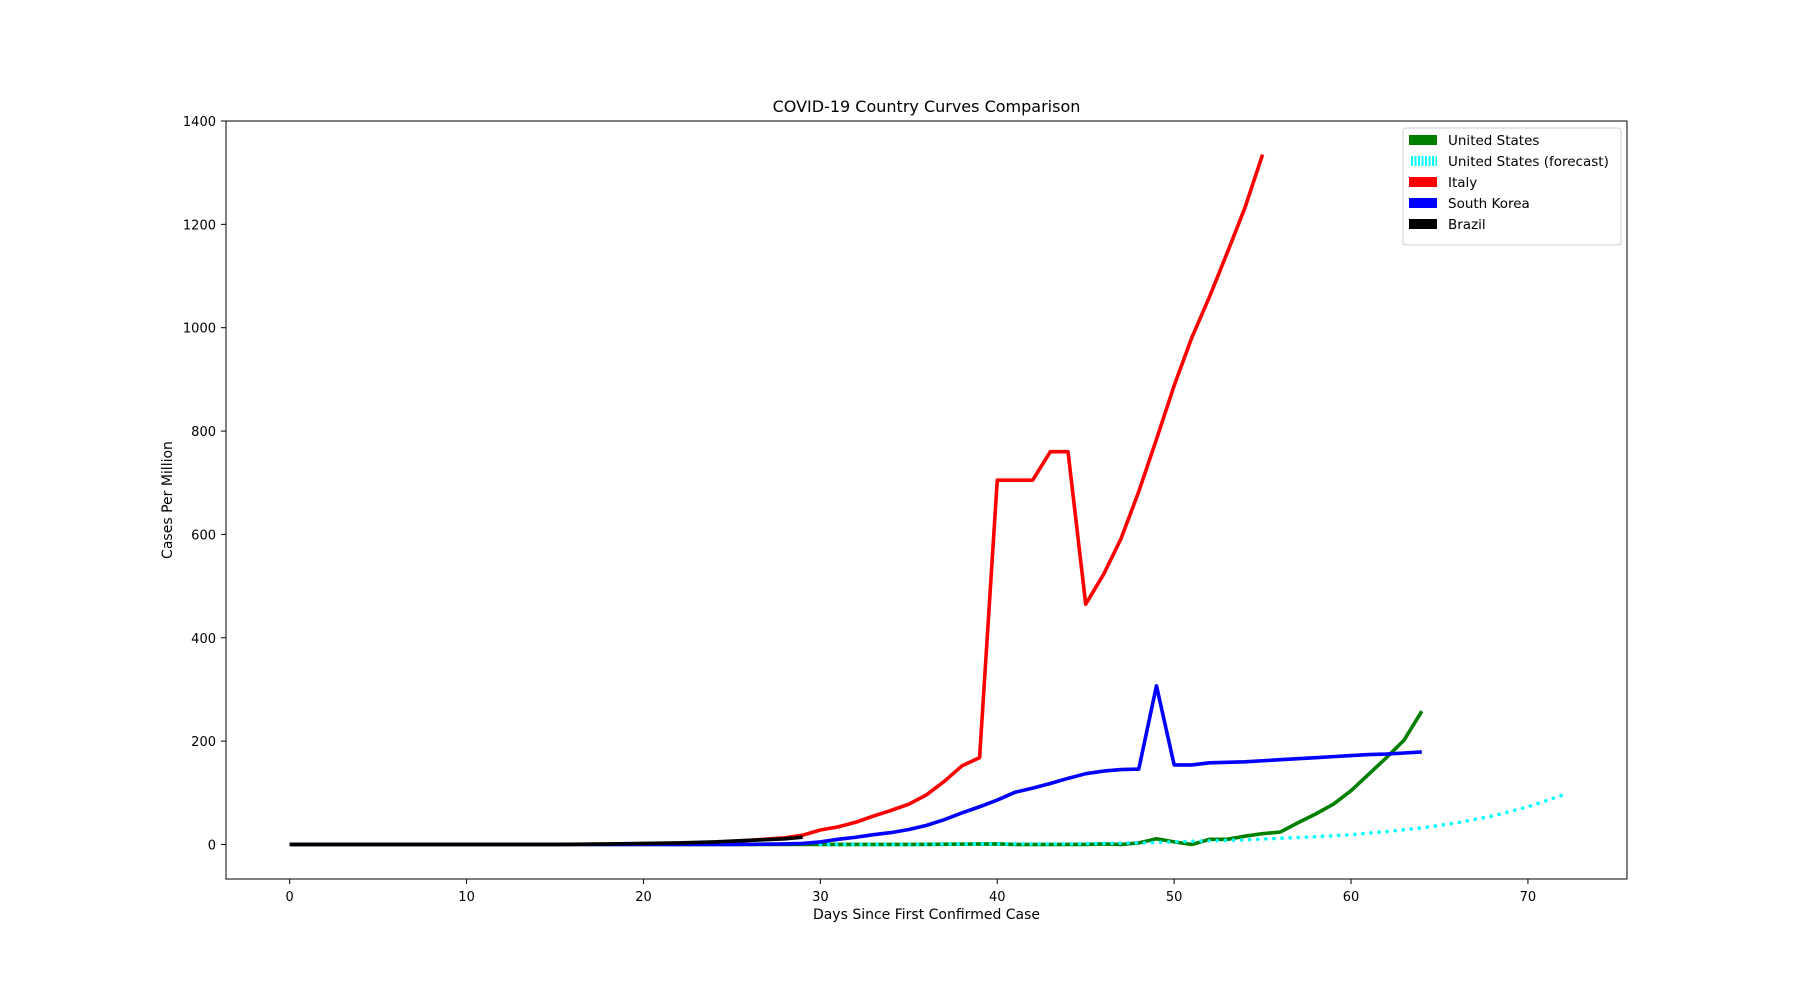 The image size is (1800, 1000). What do you see at coordinates (1528, 897) in the screenshot?
I see `x-tick-label: 70` at bounding box center [1528, 897].